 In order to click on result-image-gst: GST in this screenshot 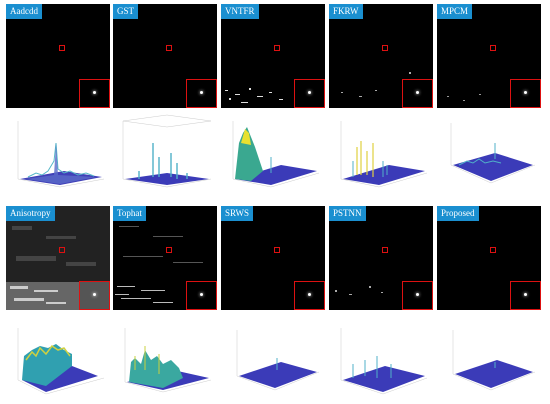, I will do `click(165, 56)`.